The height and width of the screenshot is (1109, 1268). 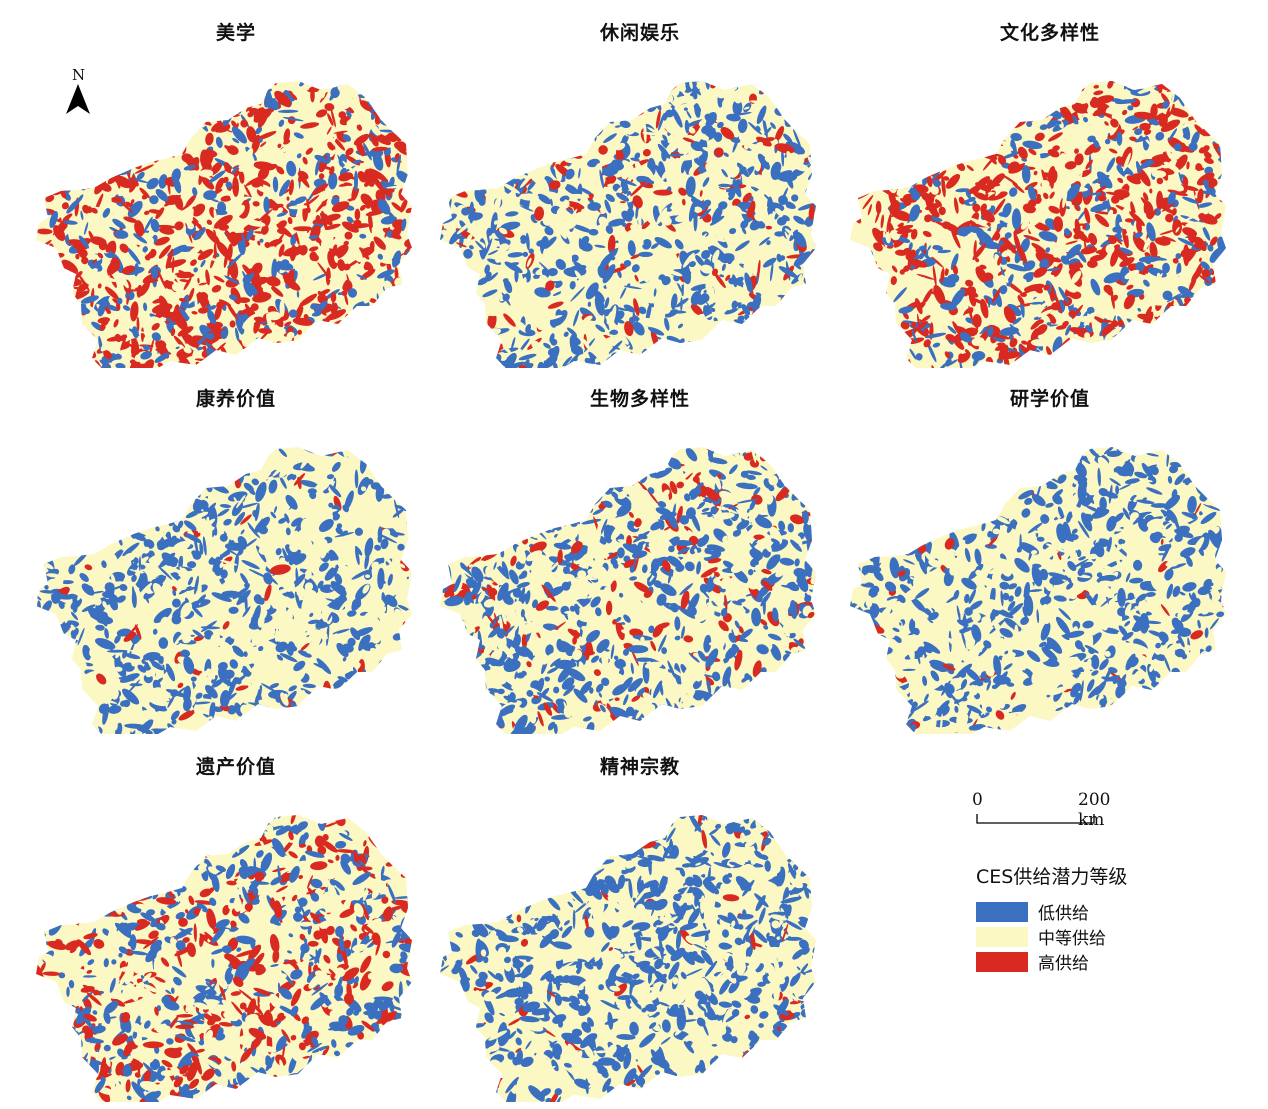 I want to click on panel-title: 康养价值, so click(x=235, y=399).